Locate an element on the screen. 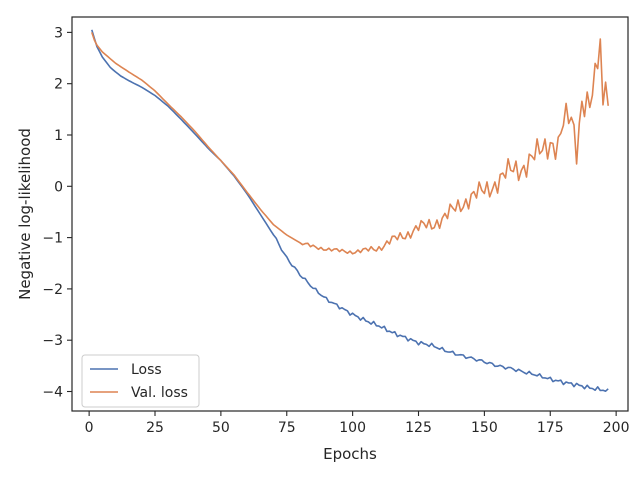 The width and height of the screenshot is (640, 480). x-tick-label: 100 is located at coordinates (352, 428).